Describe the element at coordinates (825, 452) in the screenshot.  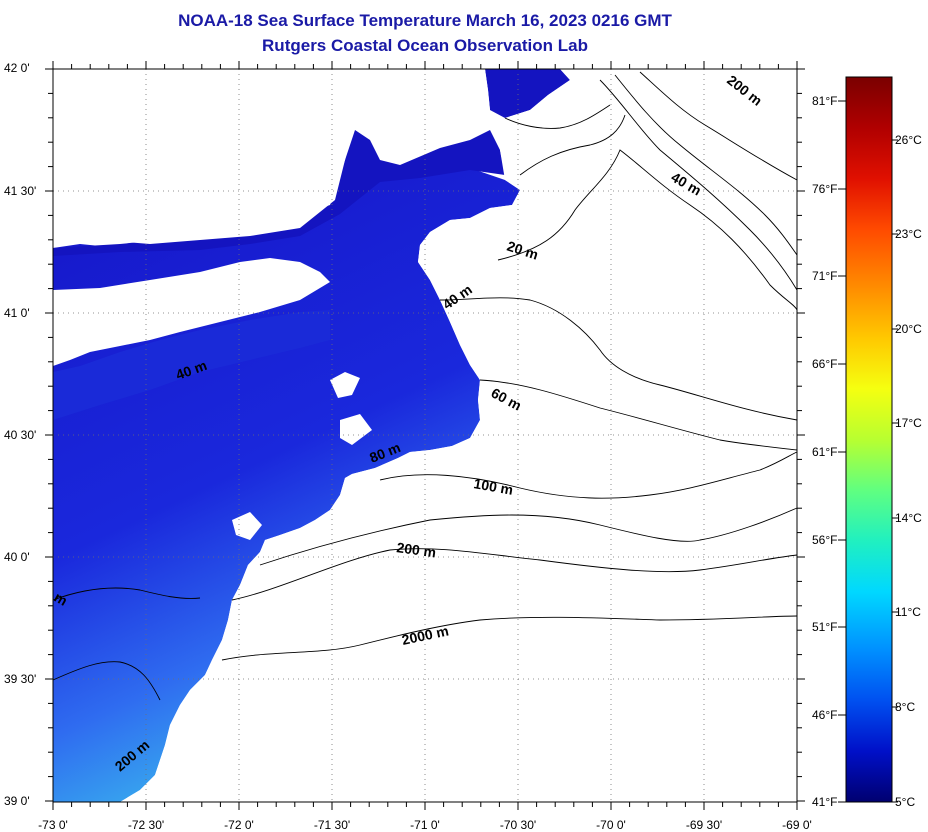
I see `fahrenheit-label: 61°F` at that location.